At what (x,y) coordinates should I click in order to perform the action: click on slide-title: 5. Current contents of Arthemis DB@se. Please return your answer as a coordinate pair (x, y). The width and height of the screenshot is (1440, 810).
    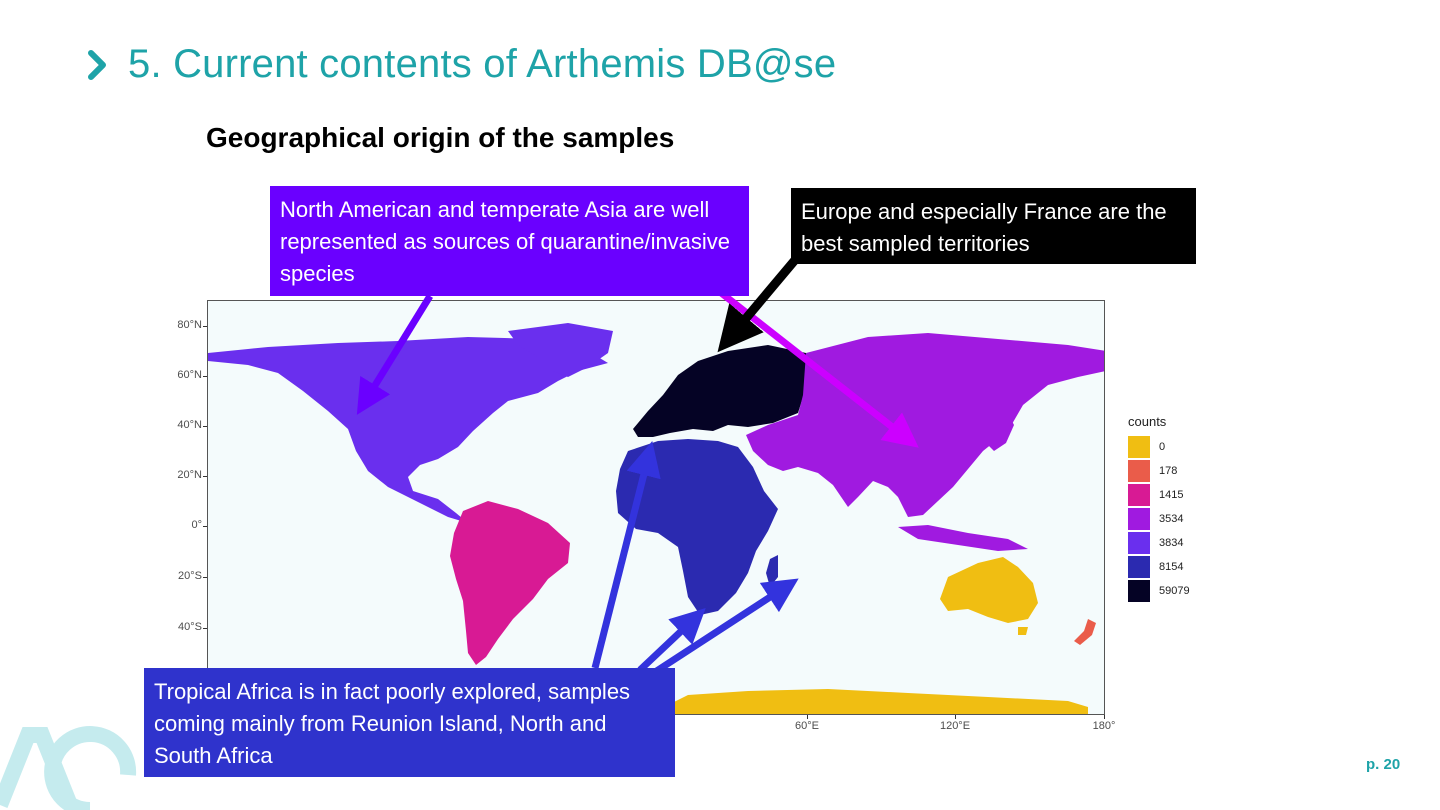
    Looking at the image, I should click on (482, 64).